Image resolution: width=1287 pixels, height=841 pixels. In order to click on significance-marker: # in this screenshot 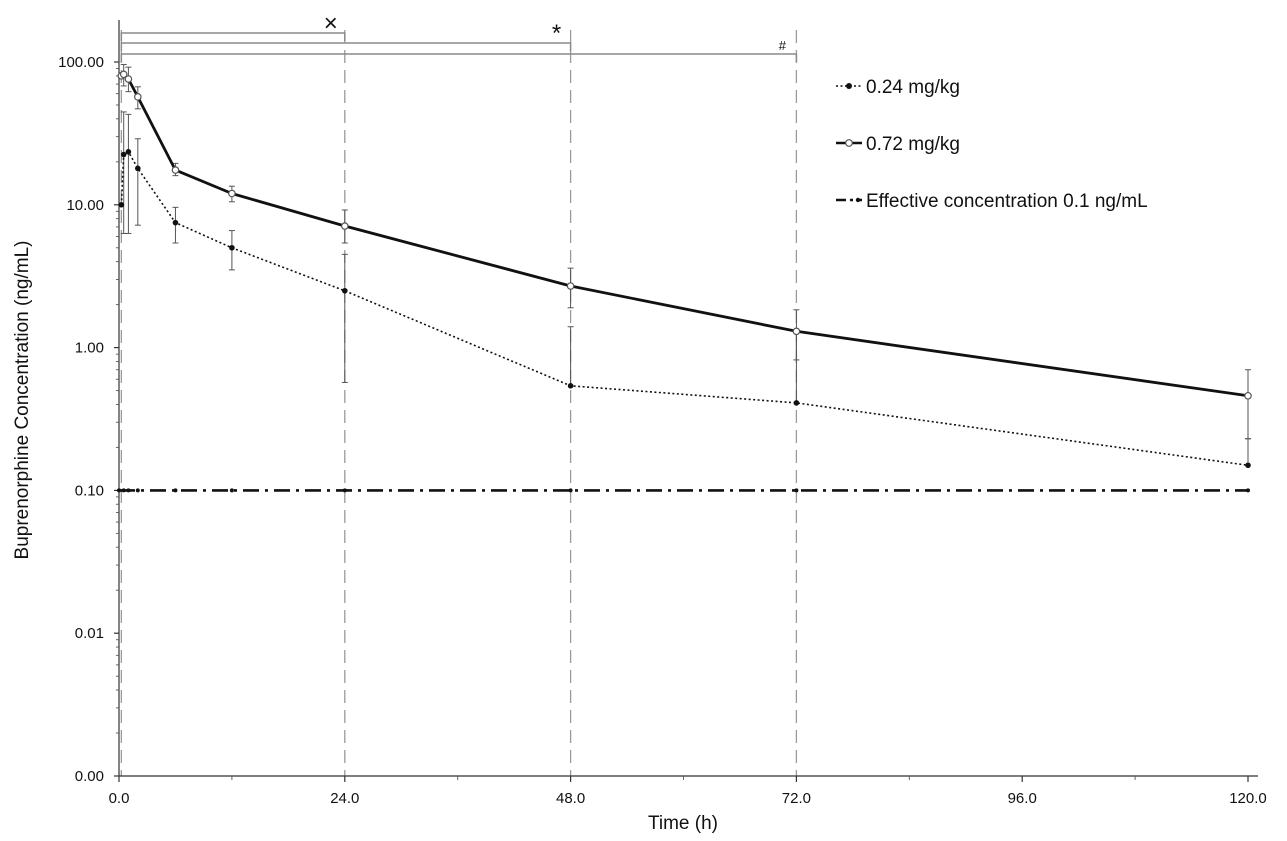, I will do `click(783, 45)`.